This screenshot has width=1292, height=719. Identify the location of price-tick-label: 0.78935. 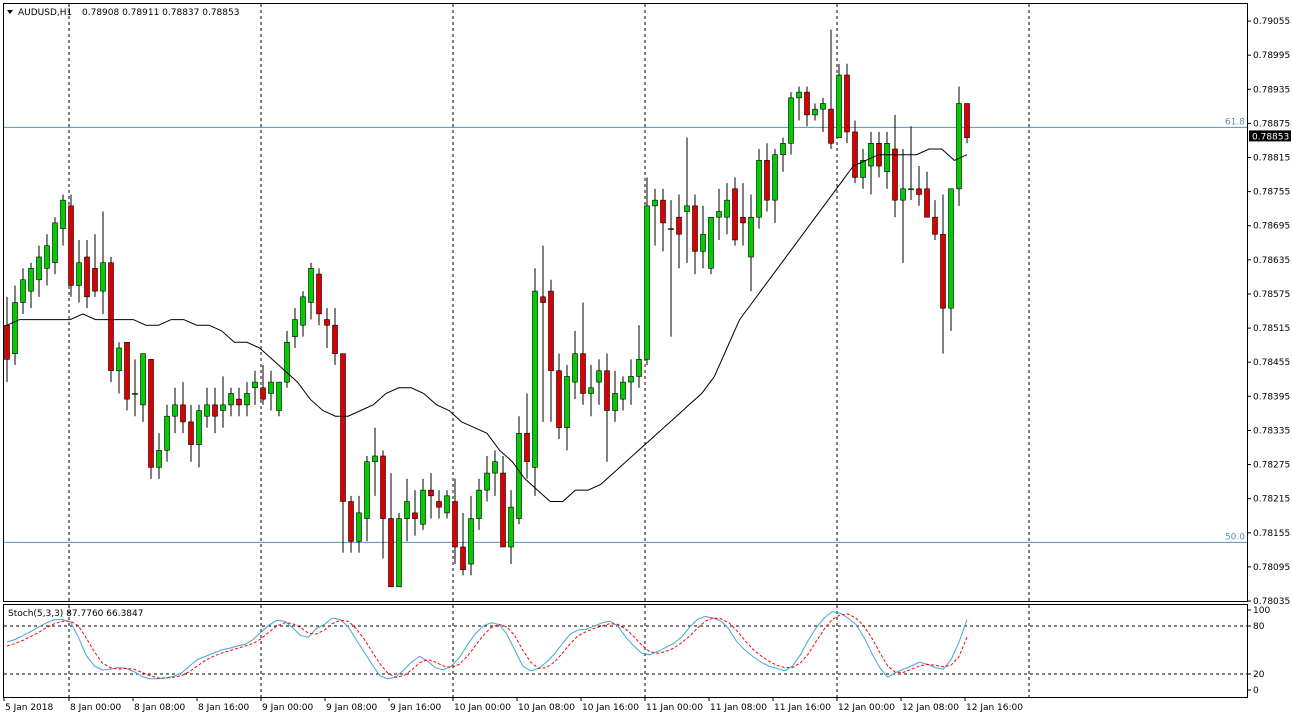
(1271, 90).